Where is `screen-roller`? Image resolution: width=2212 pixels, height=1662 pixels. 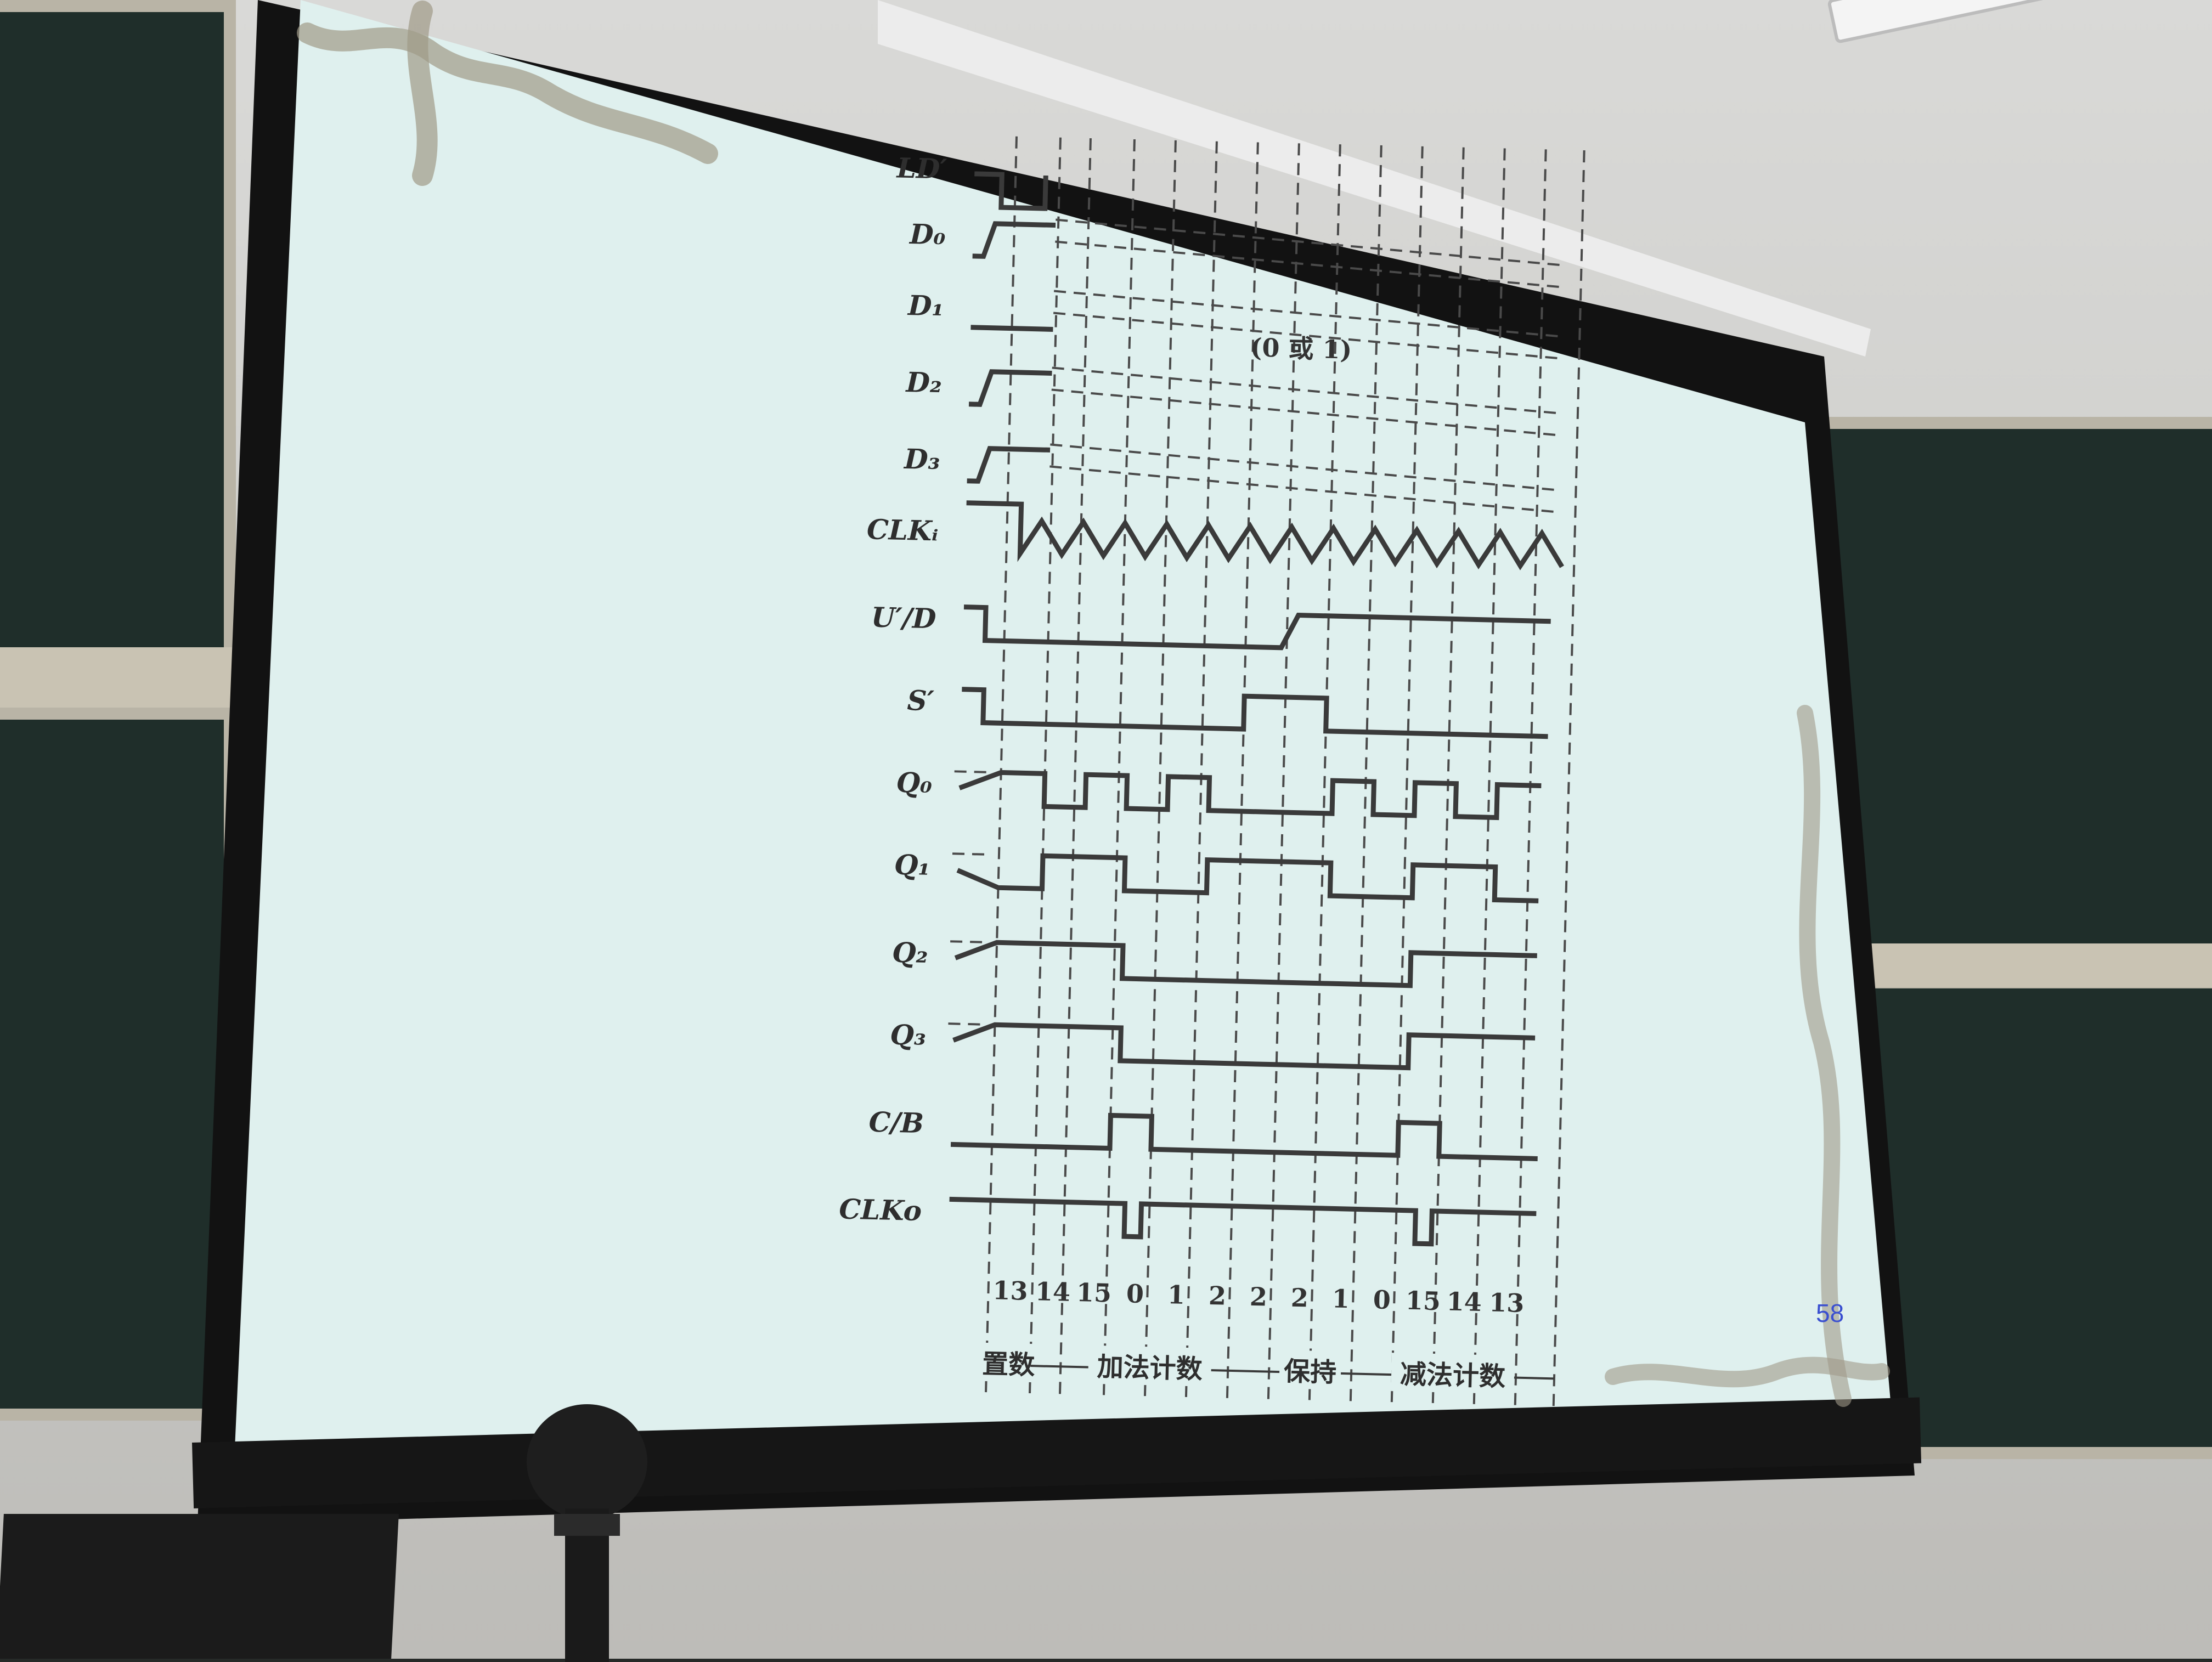 screen-roller is located at coordinates (1375, 179).